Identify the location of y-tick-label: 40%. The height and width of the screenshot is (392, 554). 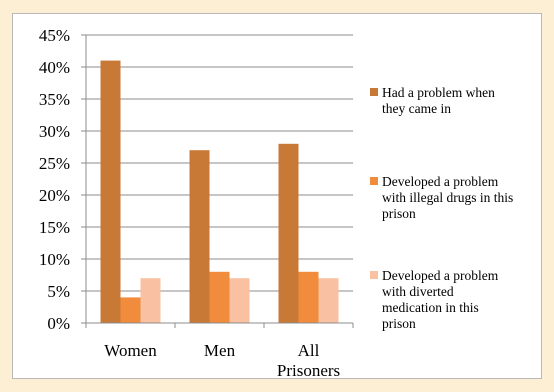
(54, 67).